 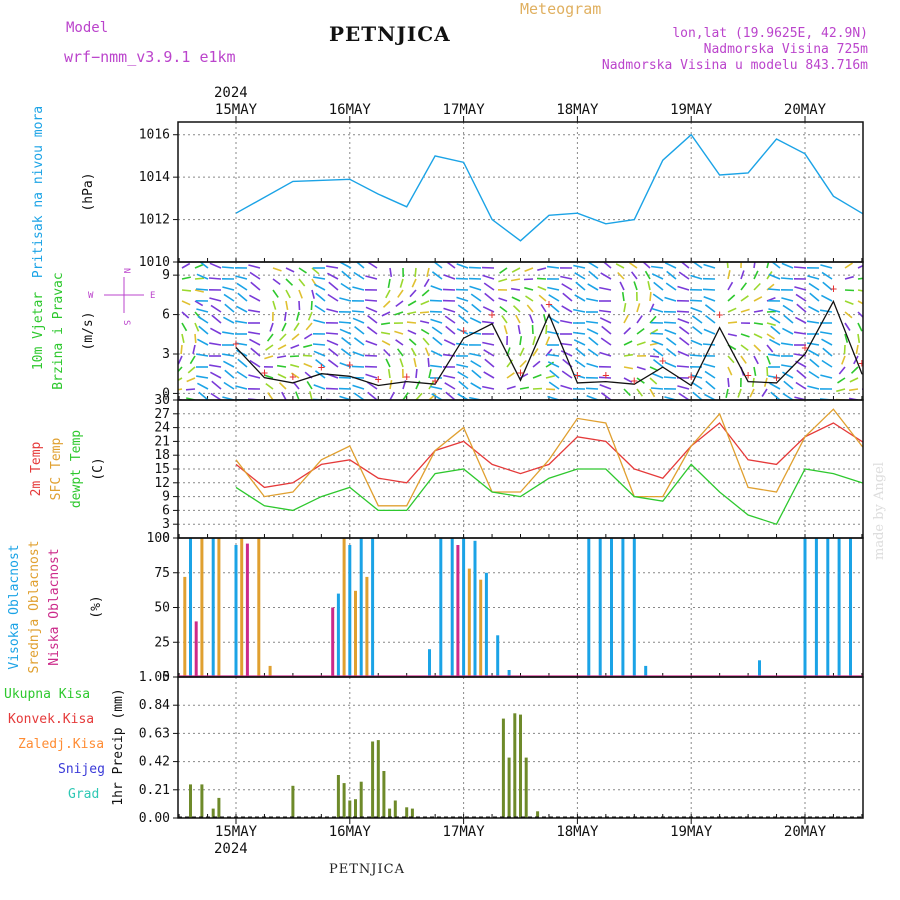 I want to click on temp-unit-label: (C), so click(x=98, y=468).